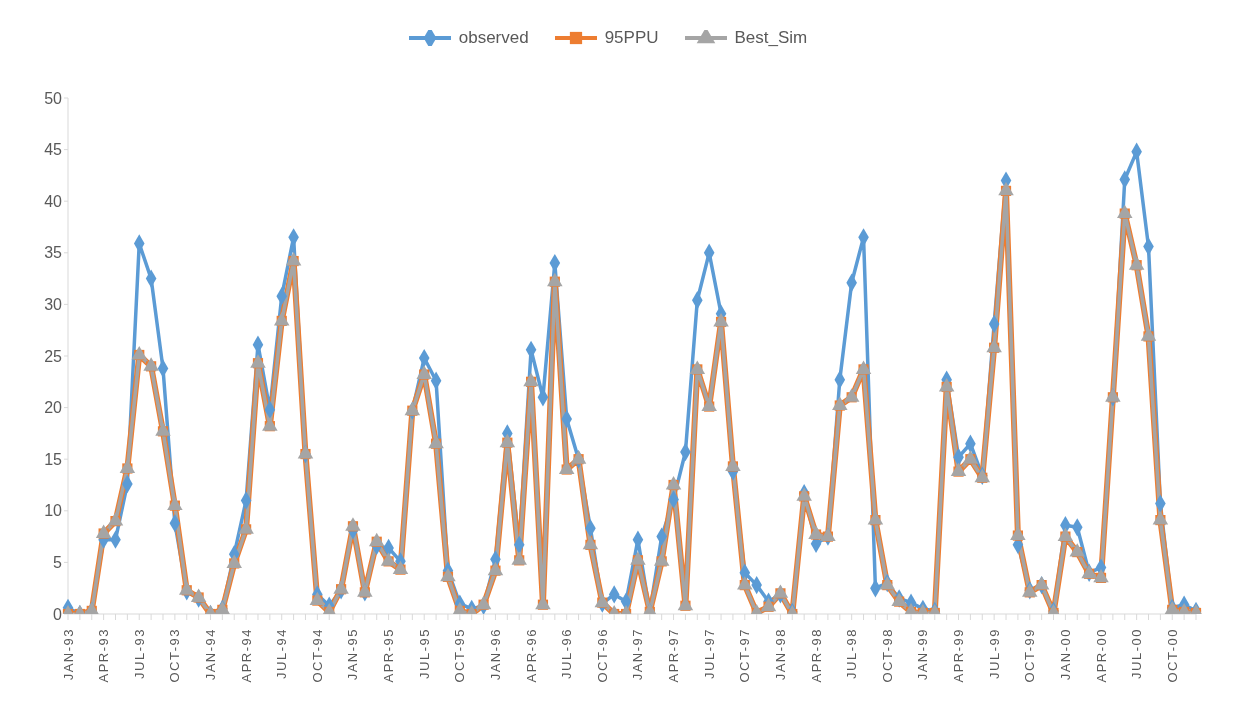 The height and width of the screenshot is (714, 1234). Describe the element at coordinates (745, 655) in the screenshot. I see `x-tick-label: OCT-97` at that location.